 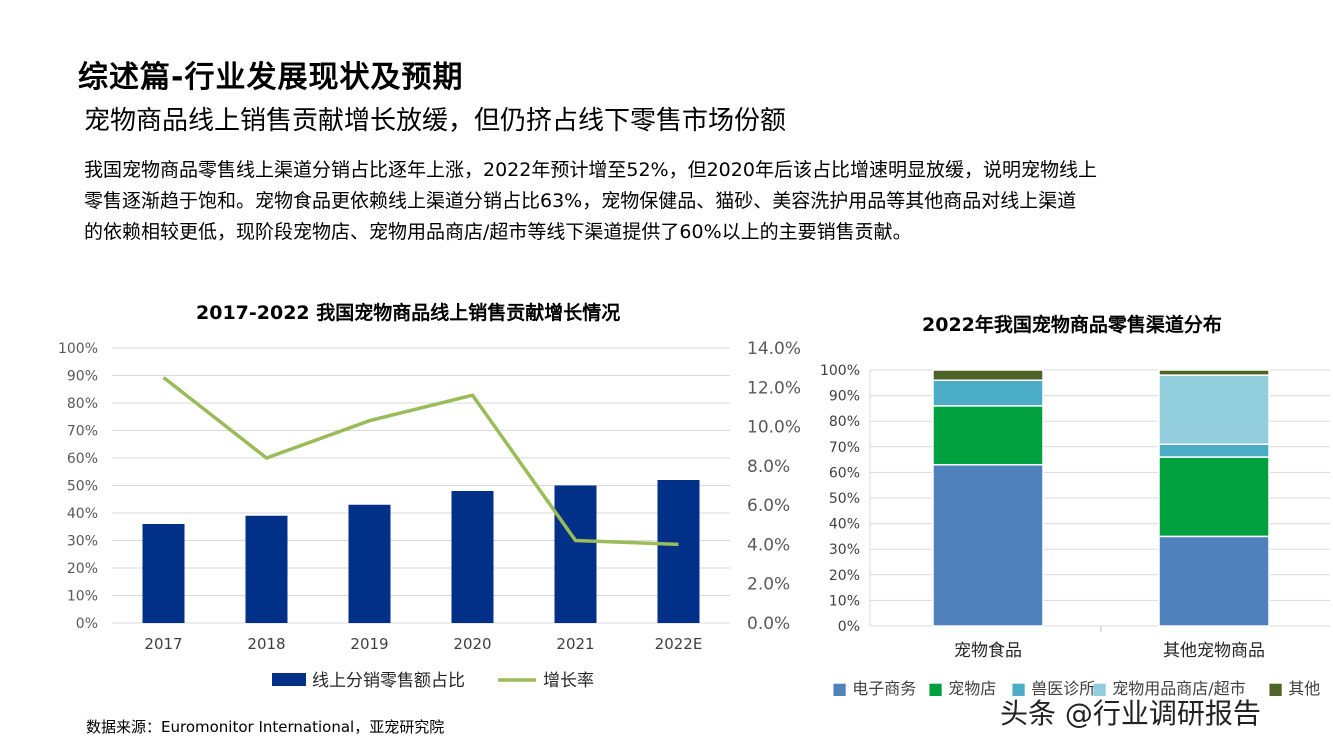 I want to click on y-left-tick-label: 30%, so click(x=82, y=542).